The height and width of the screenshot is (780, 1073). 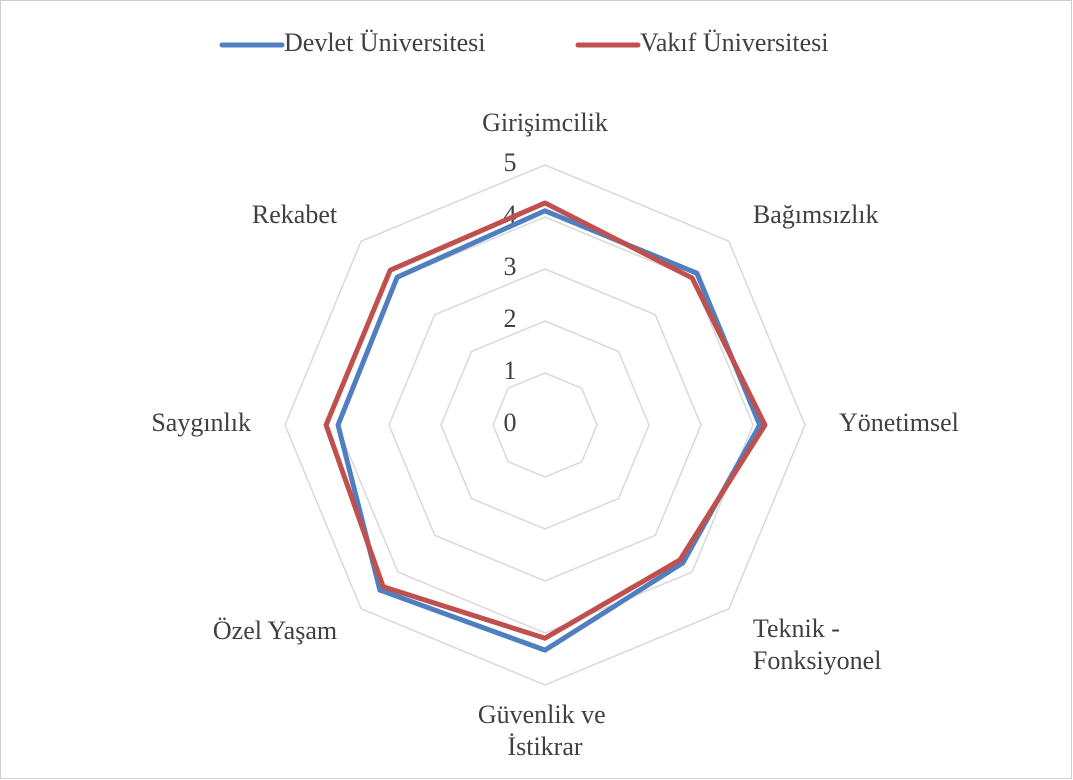 I want to click on r-tick-label: 0, so click(x=510, y=422).